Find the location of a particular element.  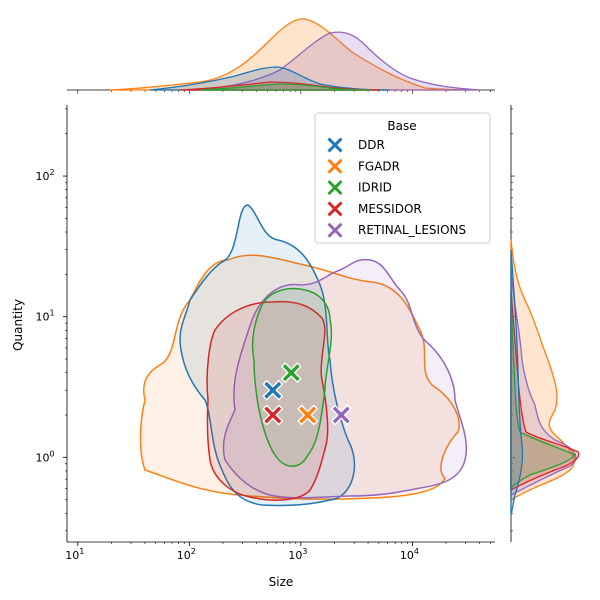

kde-contour-ddr is located at coordinates (267, 355).